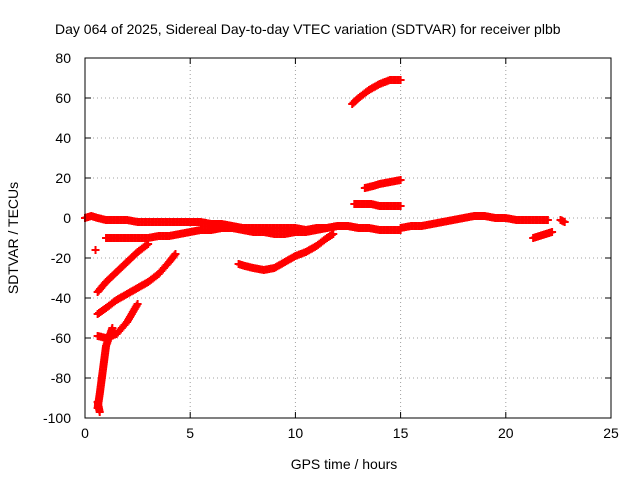 This screenshot has width=640, height=480. I want to click on y-tick-label: 80, so click(63, 58).